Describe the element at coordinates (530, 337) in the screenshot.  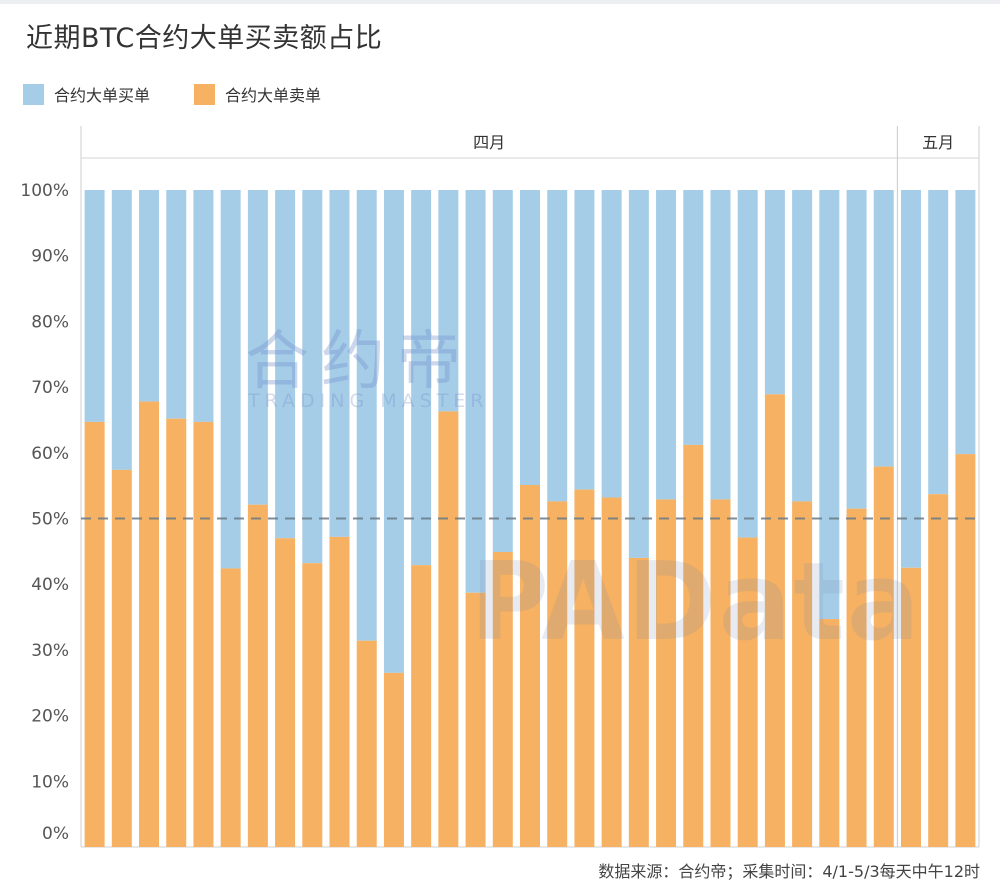
I see `bar-buy-4/17` at that location.